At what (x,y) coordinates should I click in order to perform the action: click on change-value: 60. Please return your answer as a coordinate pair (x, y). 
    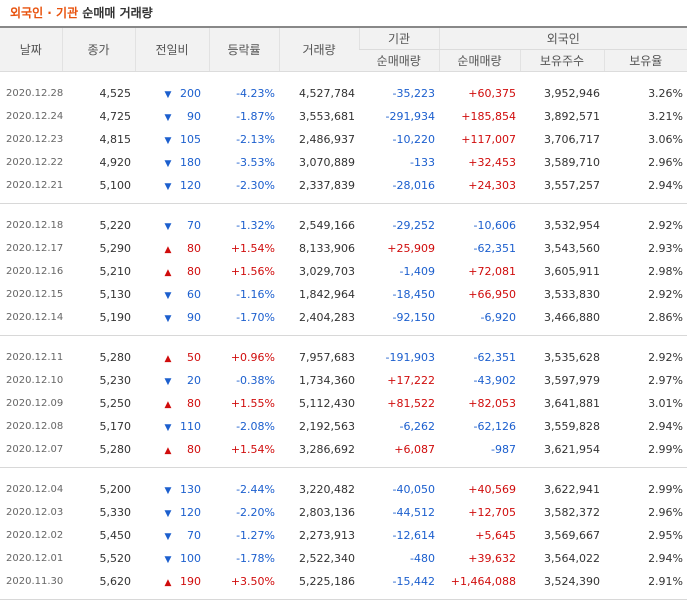
    Looking at the image, I should click on (194, 294).